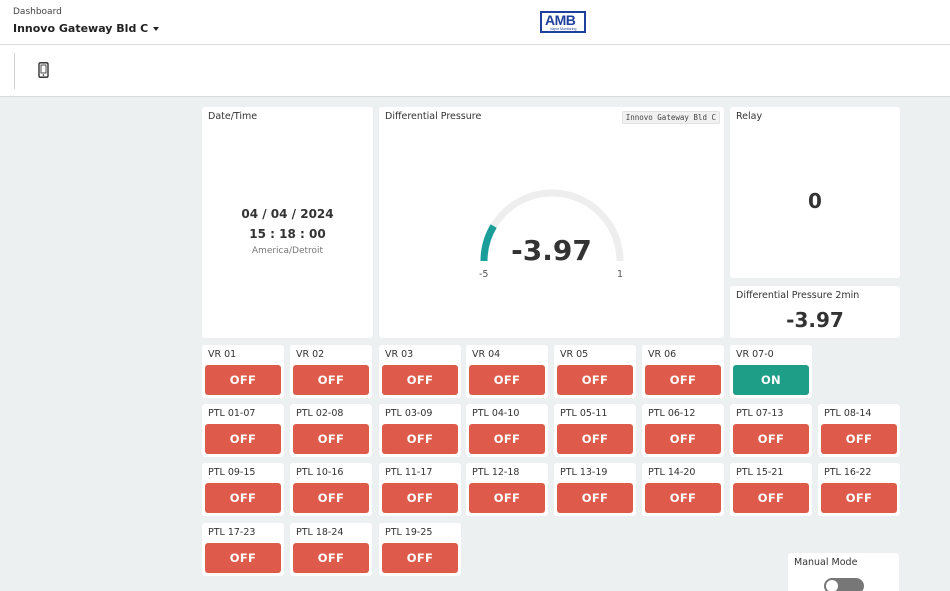  I want to click on switch-card: PTL 18-24 OFF, so click(331, 549).